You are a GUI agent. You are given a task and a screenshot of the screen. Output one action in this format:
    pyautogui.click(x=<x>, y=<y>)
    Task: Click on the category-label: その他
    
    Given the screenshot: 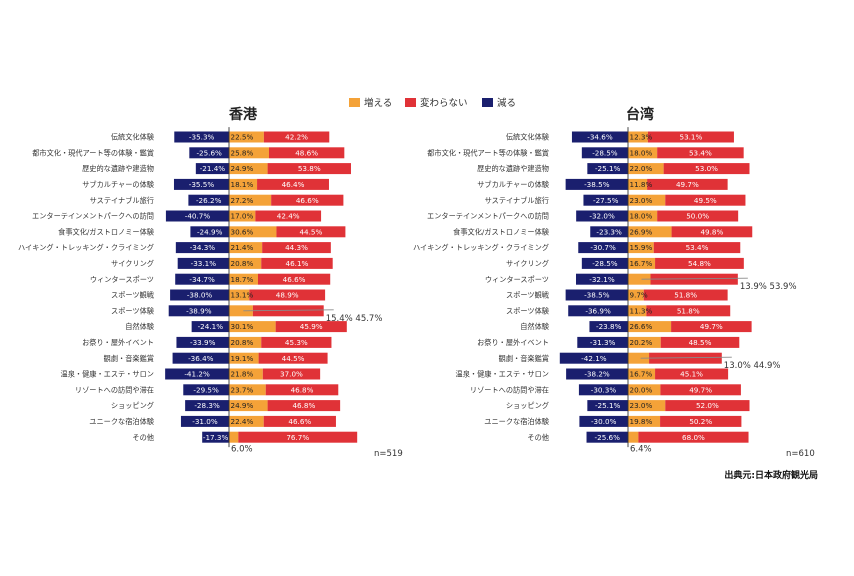 What is the action you would take?
    pyautogui.click(x=143, y=437)
    